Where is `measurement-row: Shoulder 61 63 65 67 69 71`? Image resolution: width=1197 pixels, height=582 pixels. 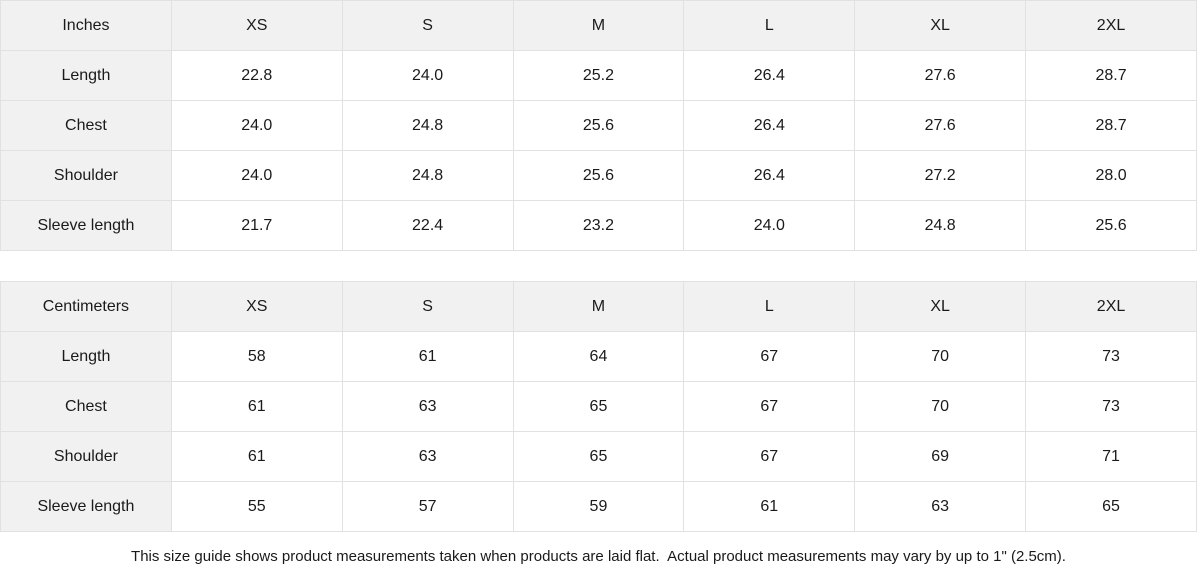 measurement-row: Shoulder 61 63 65 67 69 71 is located at coordinates (598, 456).